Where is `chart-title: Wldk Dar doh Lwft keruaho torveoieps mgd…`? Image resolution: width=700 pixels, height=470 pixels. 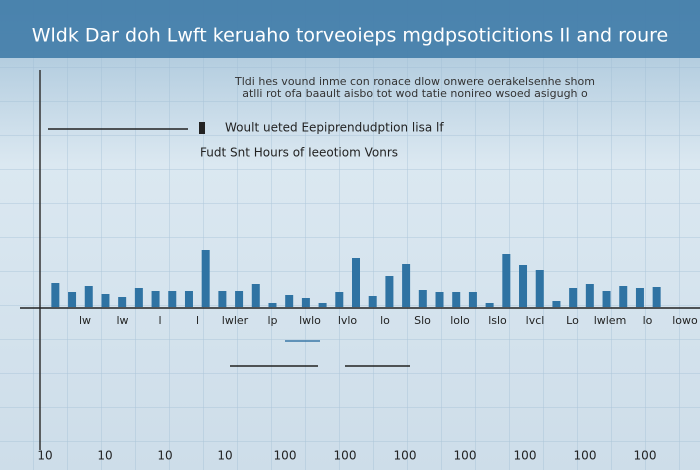
chart-title: Wldk Dar doh Lwft keruaho torveoieps mgd… is located at coordinates (350, 36).